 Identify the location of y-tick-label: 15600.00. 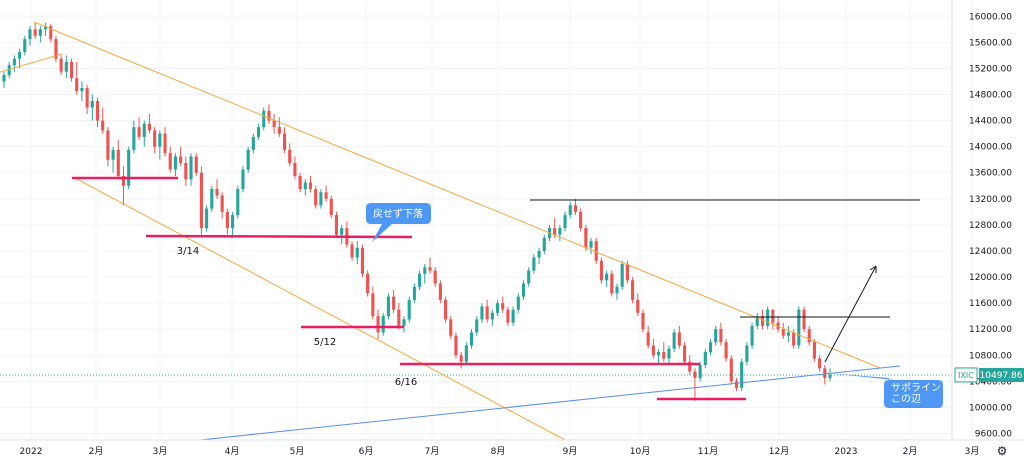
(990, 43).